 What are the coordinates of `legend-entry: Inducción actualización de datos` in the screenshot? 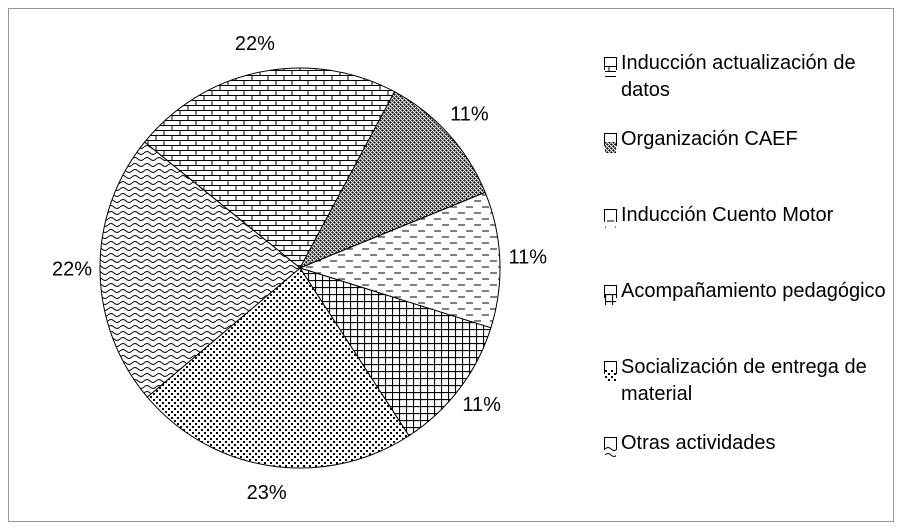 It's located at (750, 77).